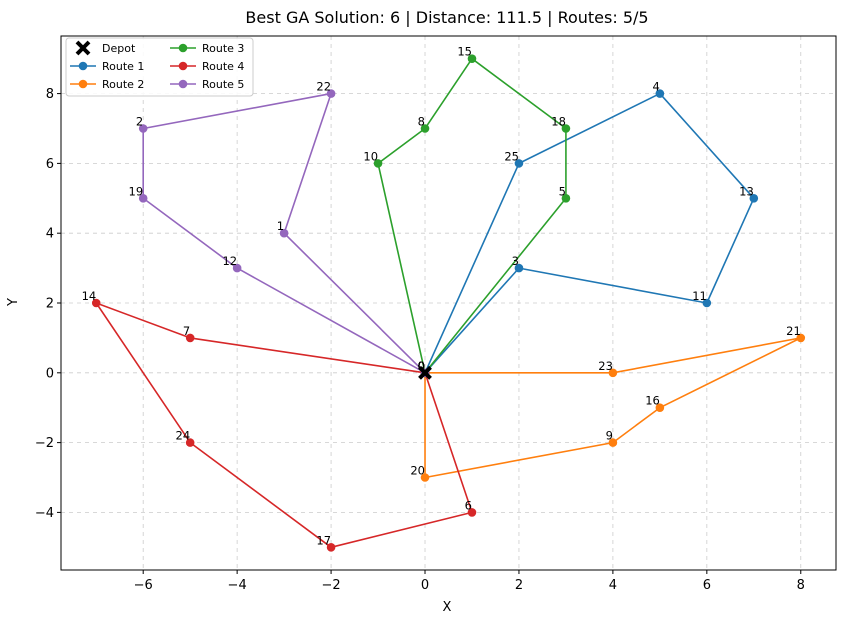 This screenshot has height=624, width=844. I want to click on x-tick-label: −2, so click(330, 585).